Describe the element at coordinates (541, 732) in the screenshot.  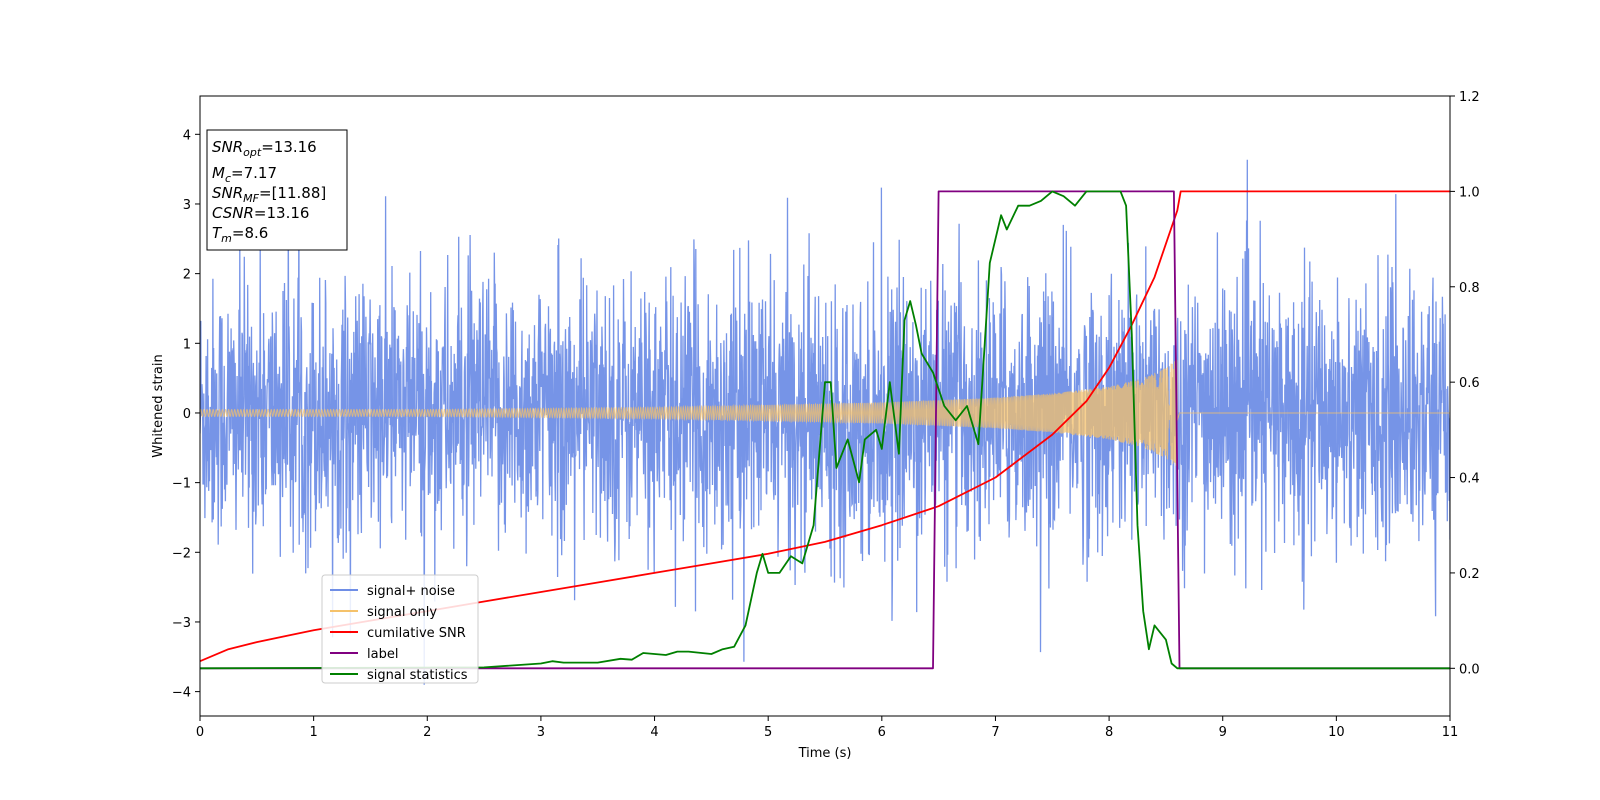
I see `x-tick-label: 3` at that location.